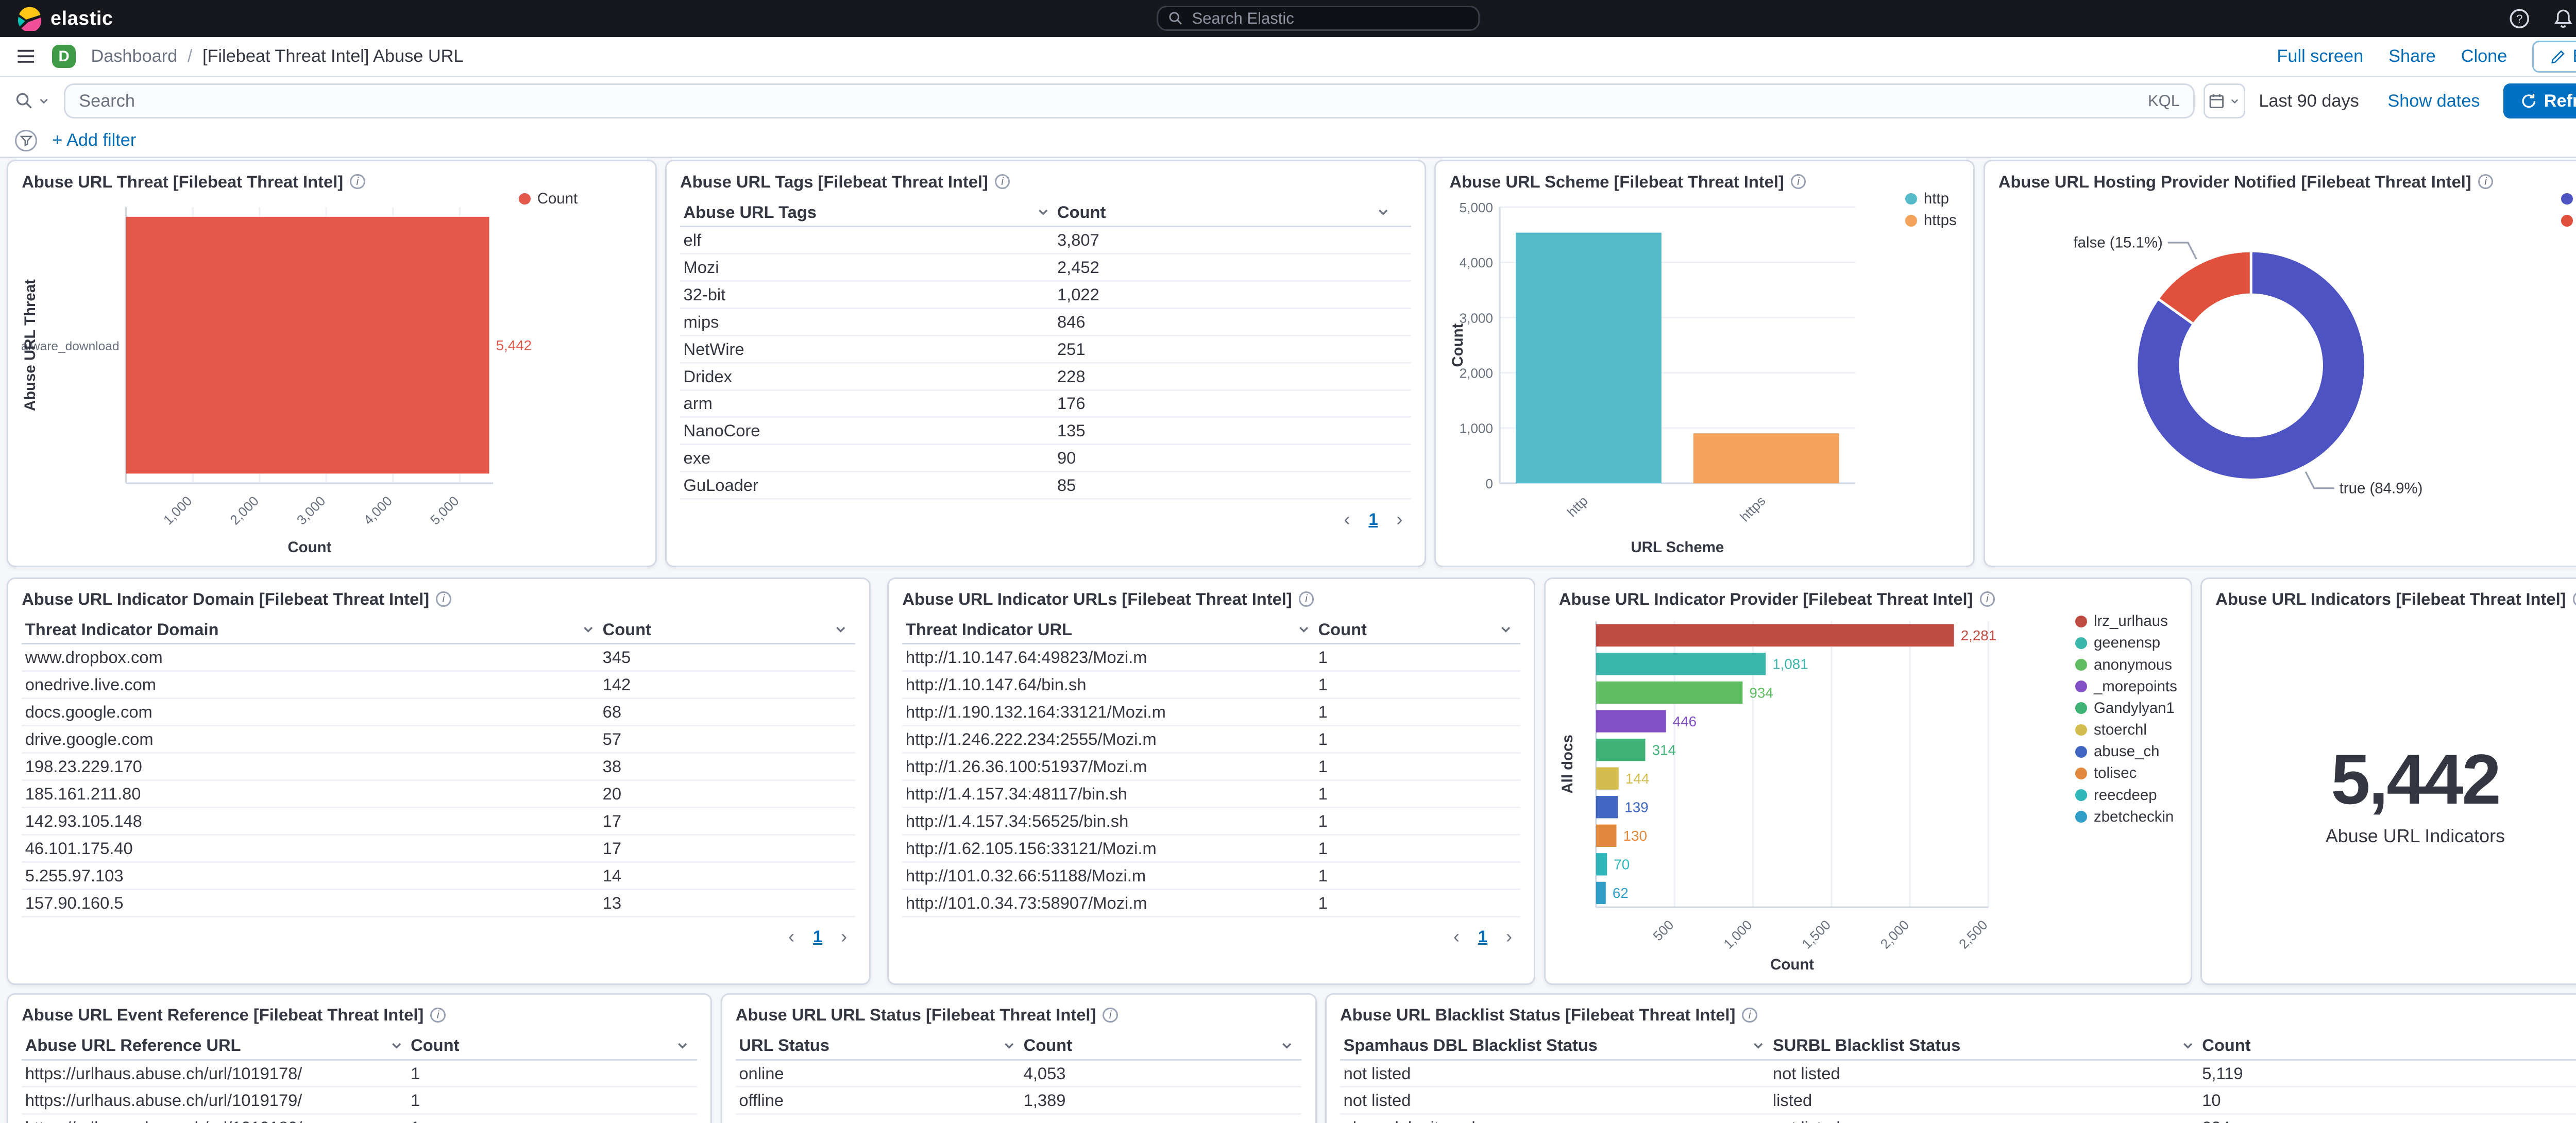 The image size is (2576, 1123). I want to click on legend-item: _morepoints, so click(2126, 687).